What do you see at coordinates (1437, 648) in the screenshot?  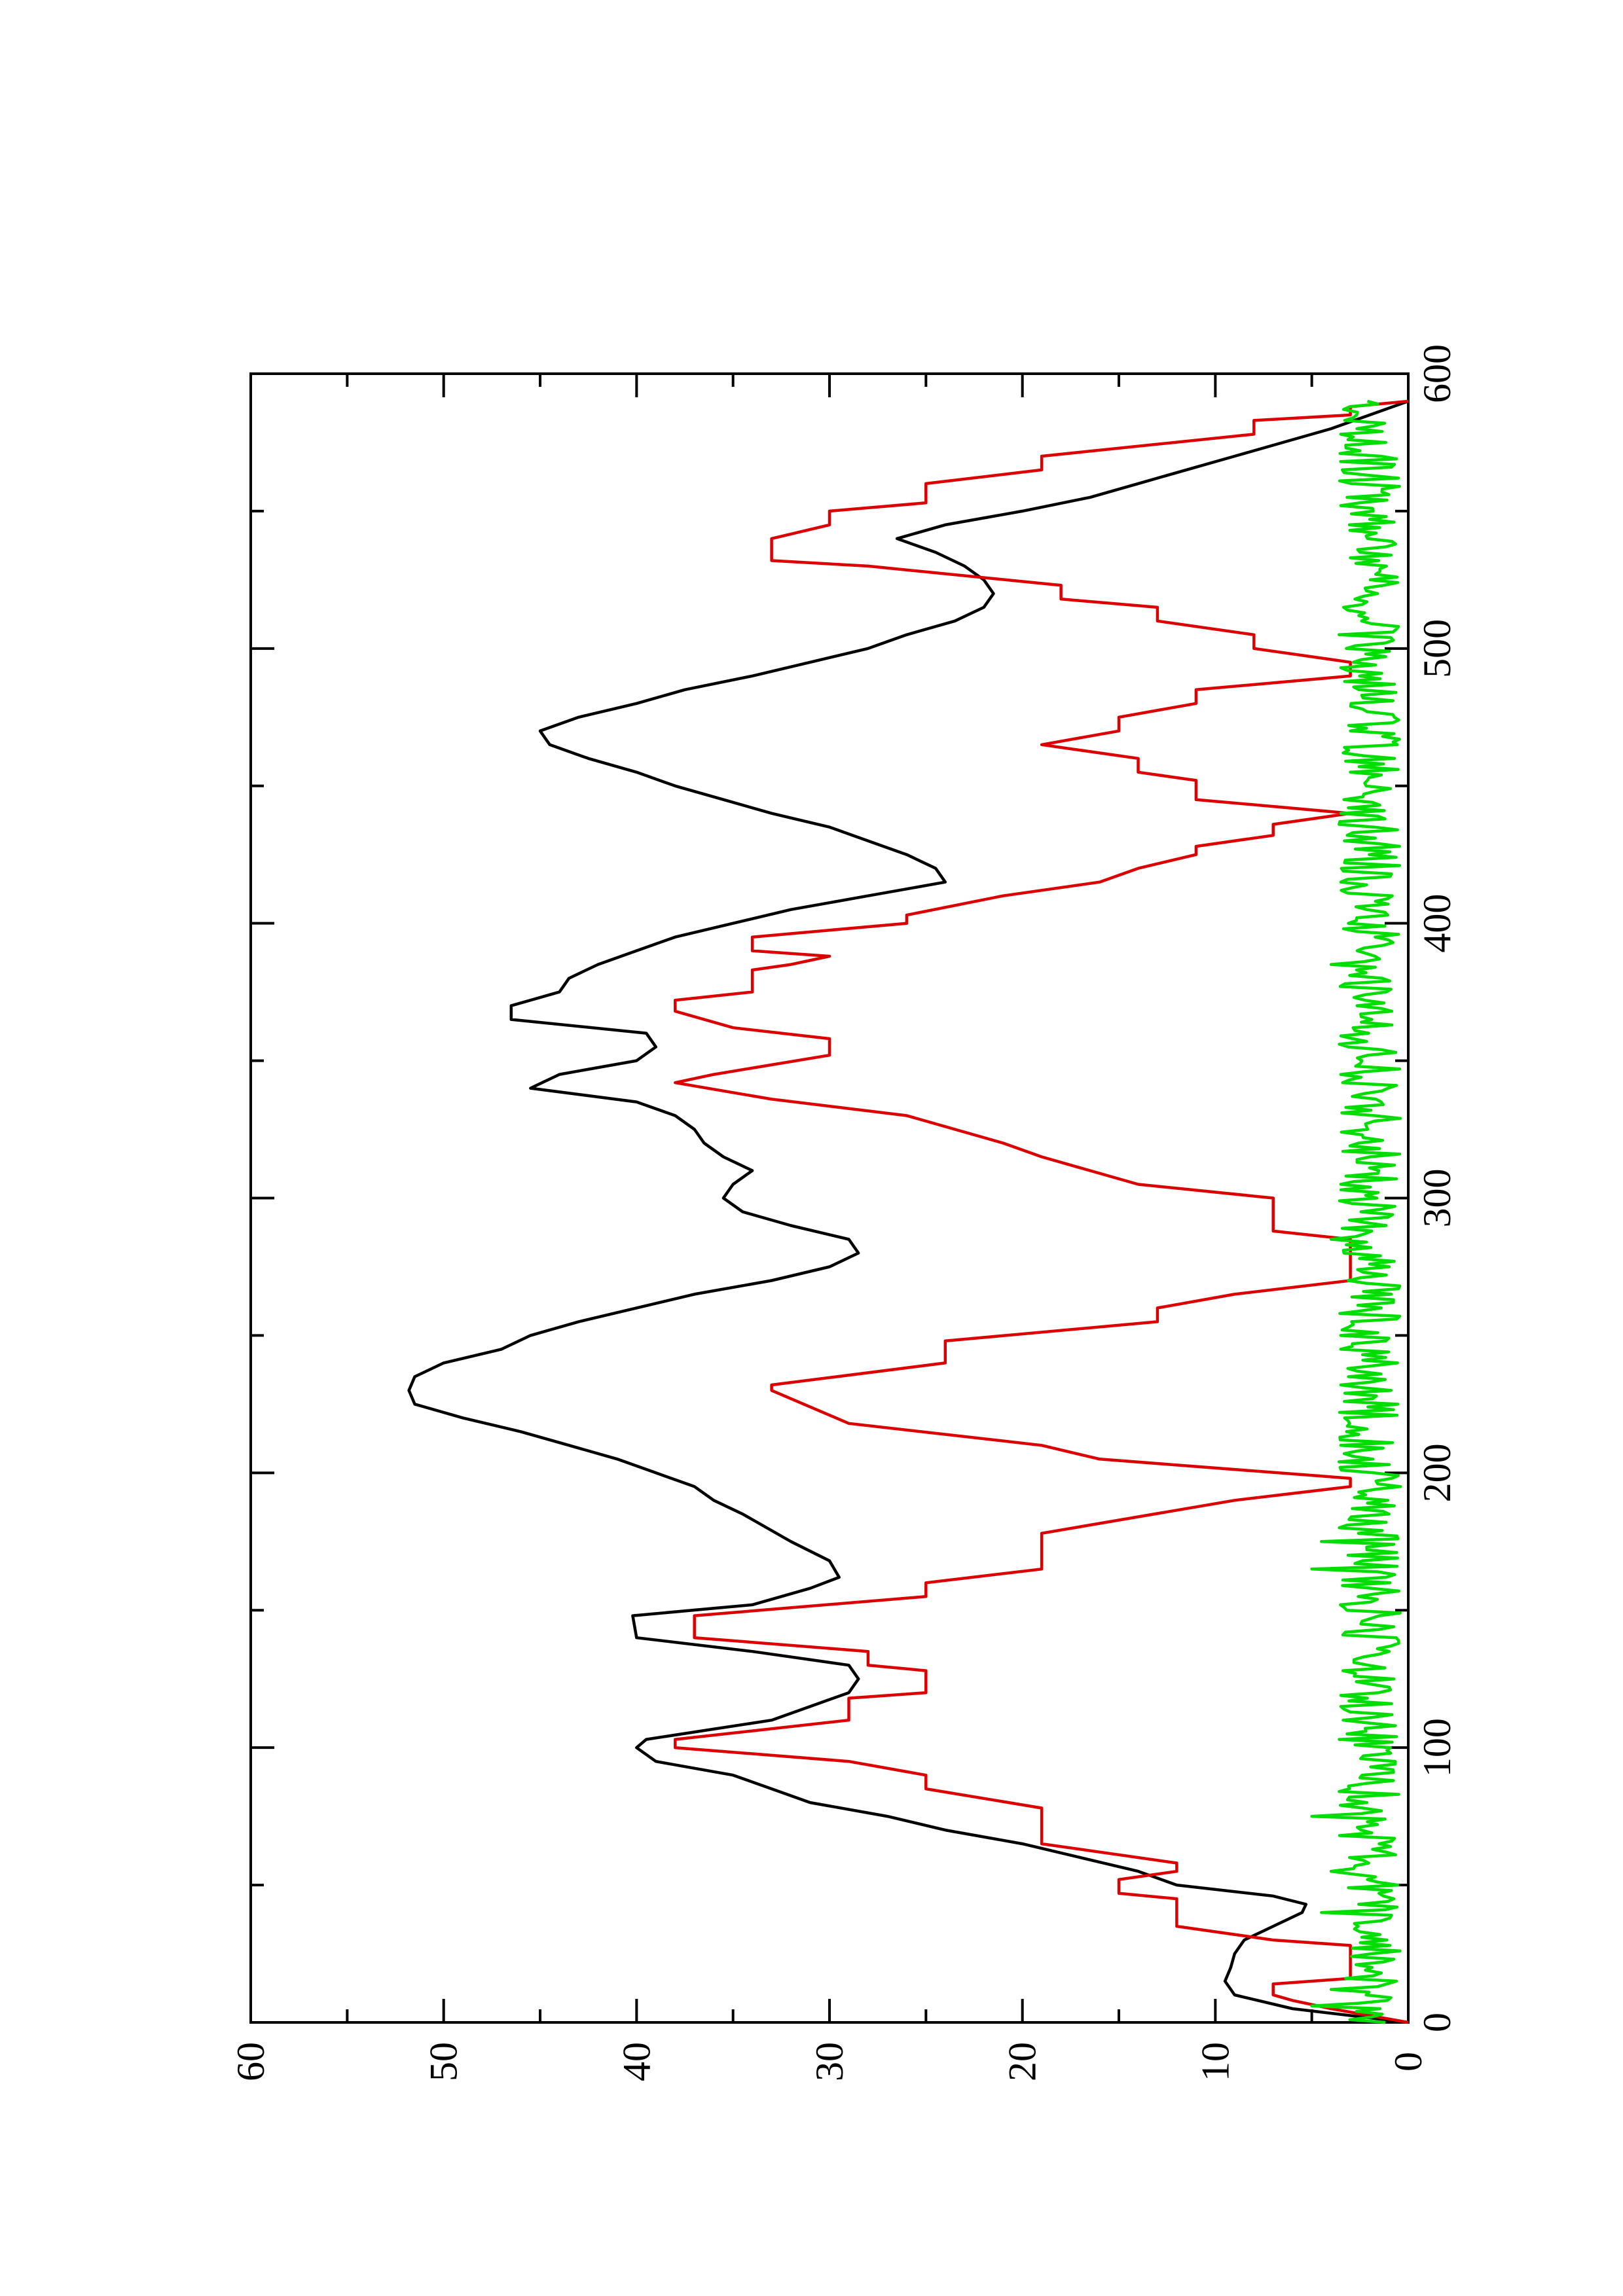 I see `x-tick-label: 500` at bounding box center [1437, 648].